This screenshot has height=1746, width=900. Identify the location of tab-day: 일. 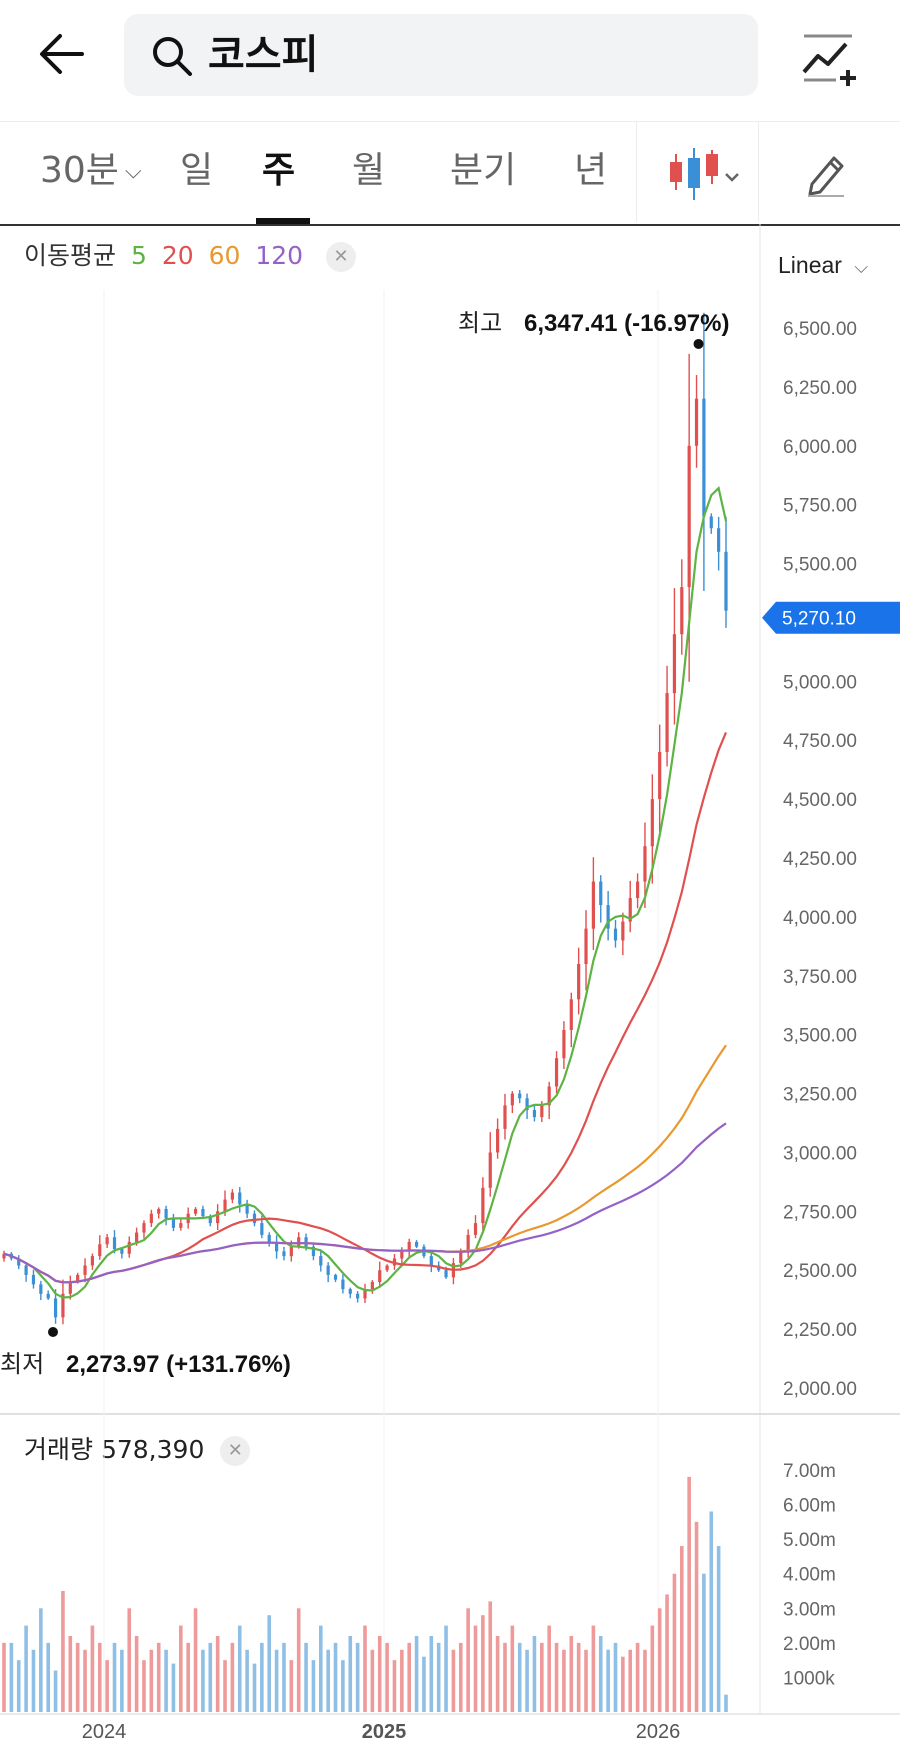
(197, 170).